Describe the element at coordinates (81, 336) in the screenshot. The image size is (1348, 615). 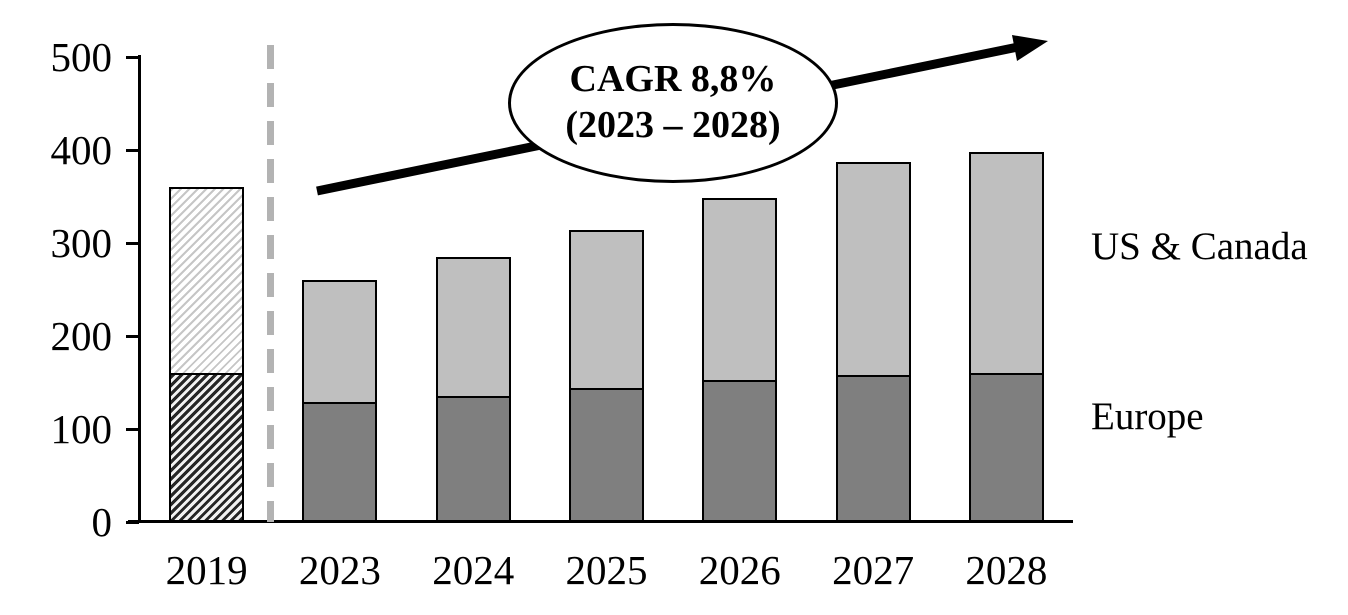
I see `y-axis-tick-label: 200` at that location.